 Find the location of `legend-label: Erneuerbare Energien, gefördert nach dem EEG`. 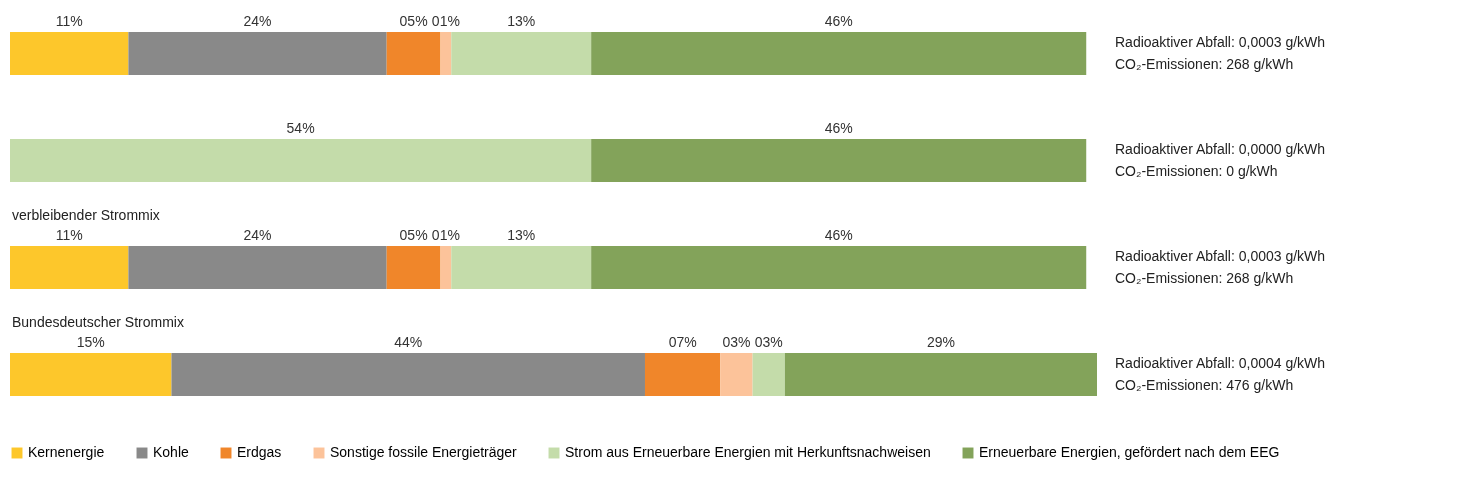

legend-label: Erneuerbare Energien, gefördert nach dem EEG is located at coordinates (1129, 452).